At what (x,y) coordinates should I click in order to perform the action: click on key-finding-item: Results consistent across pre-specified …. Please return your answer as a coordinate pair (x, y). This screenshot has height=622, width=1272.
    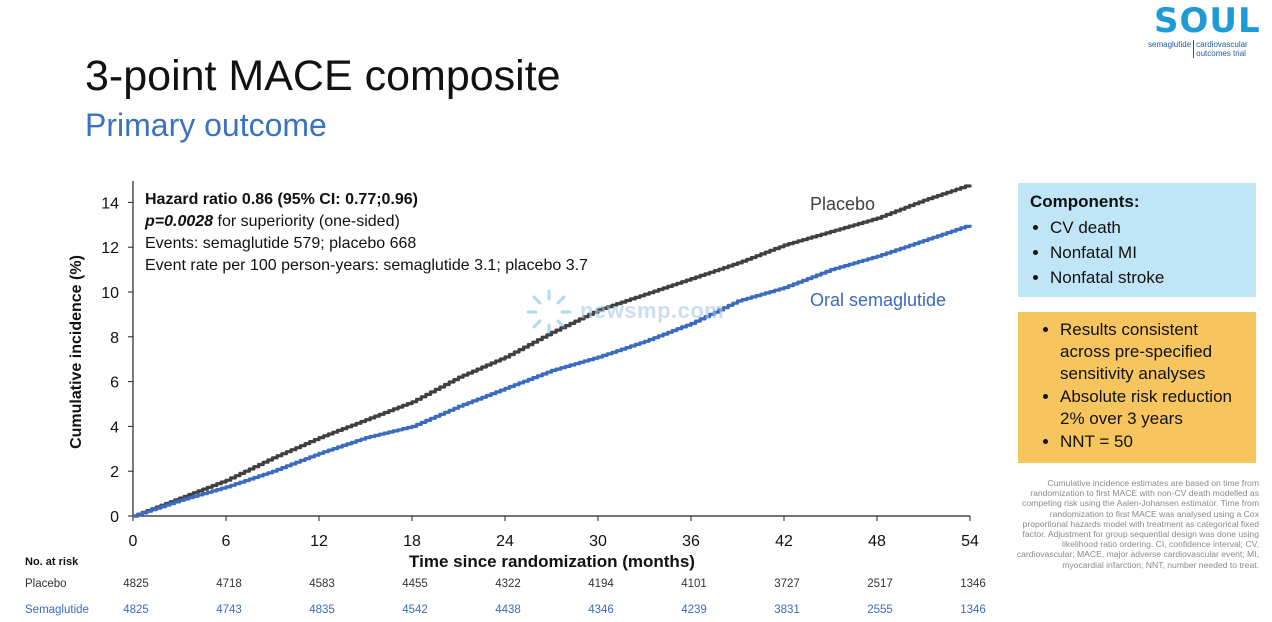
    Looking at the image, I should click on (1153, 352).